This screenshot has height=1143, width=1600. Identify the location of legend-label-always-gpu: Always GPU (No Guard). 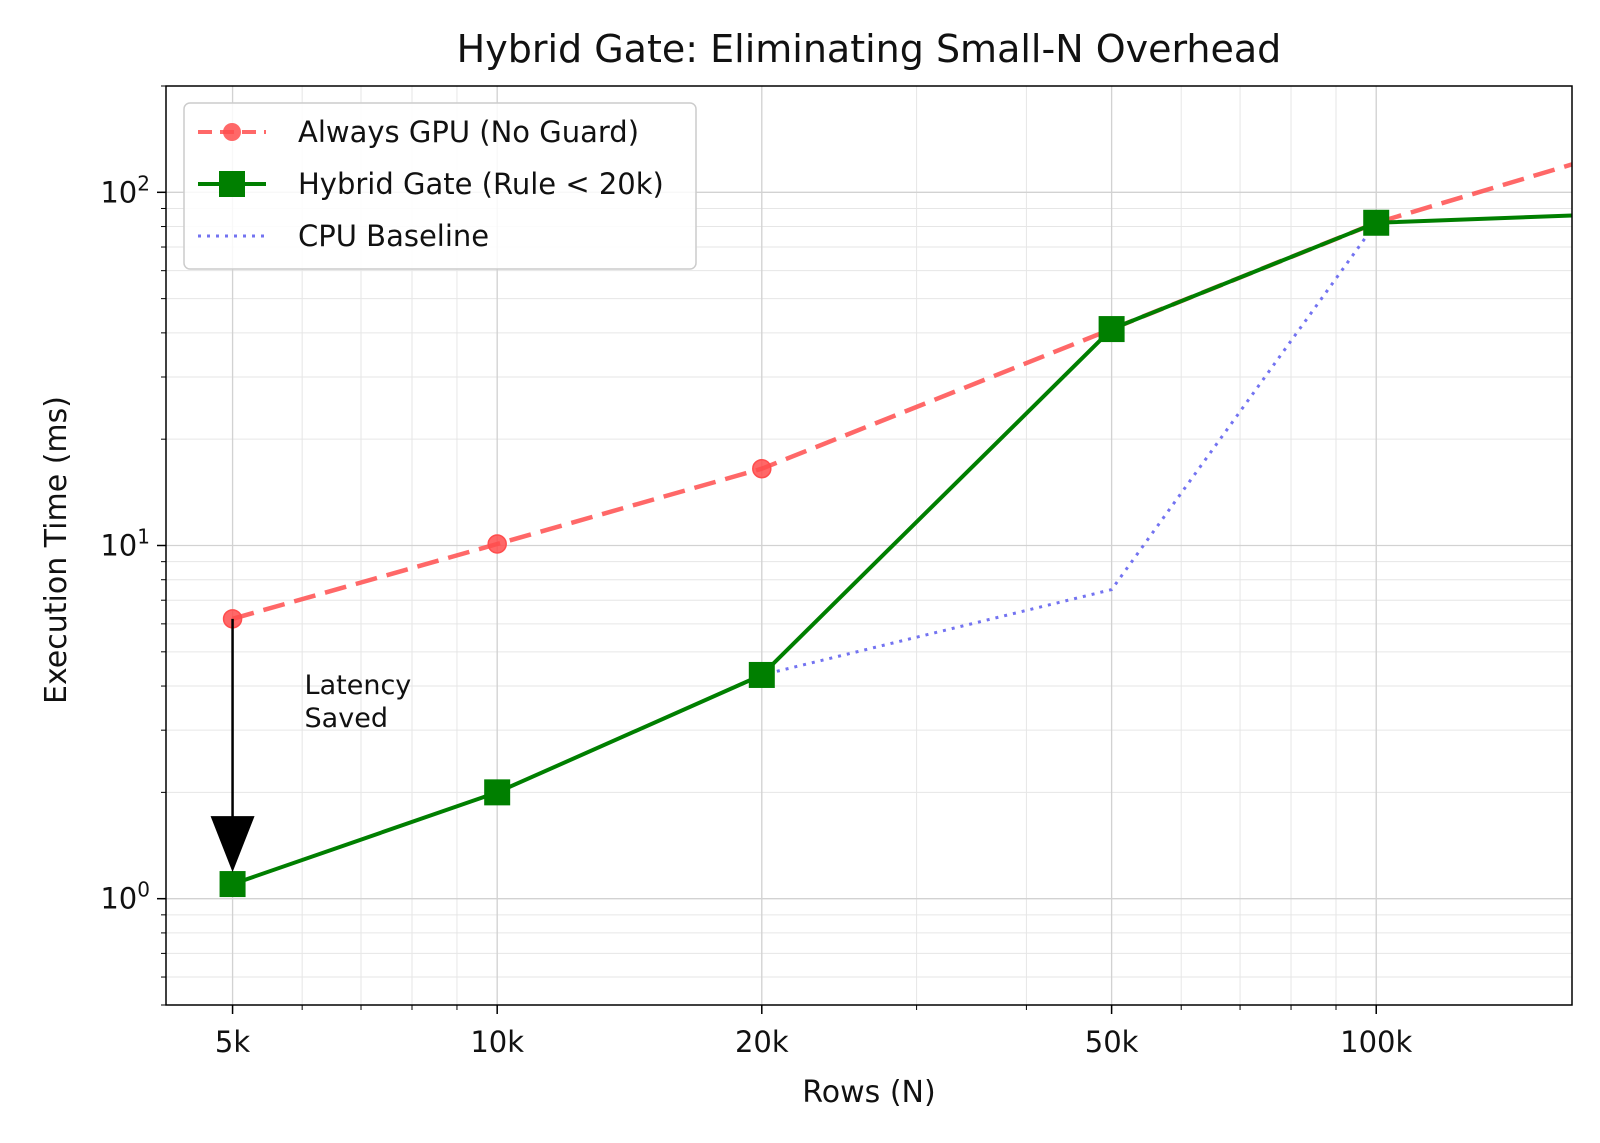
(468, 132).